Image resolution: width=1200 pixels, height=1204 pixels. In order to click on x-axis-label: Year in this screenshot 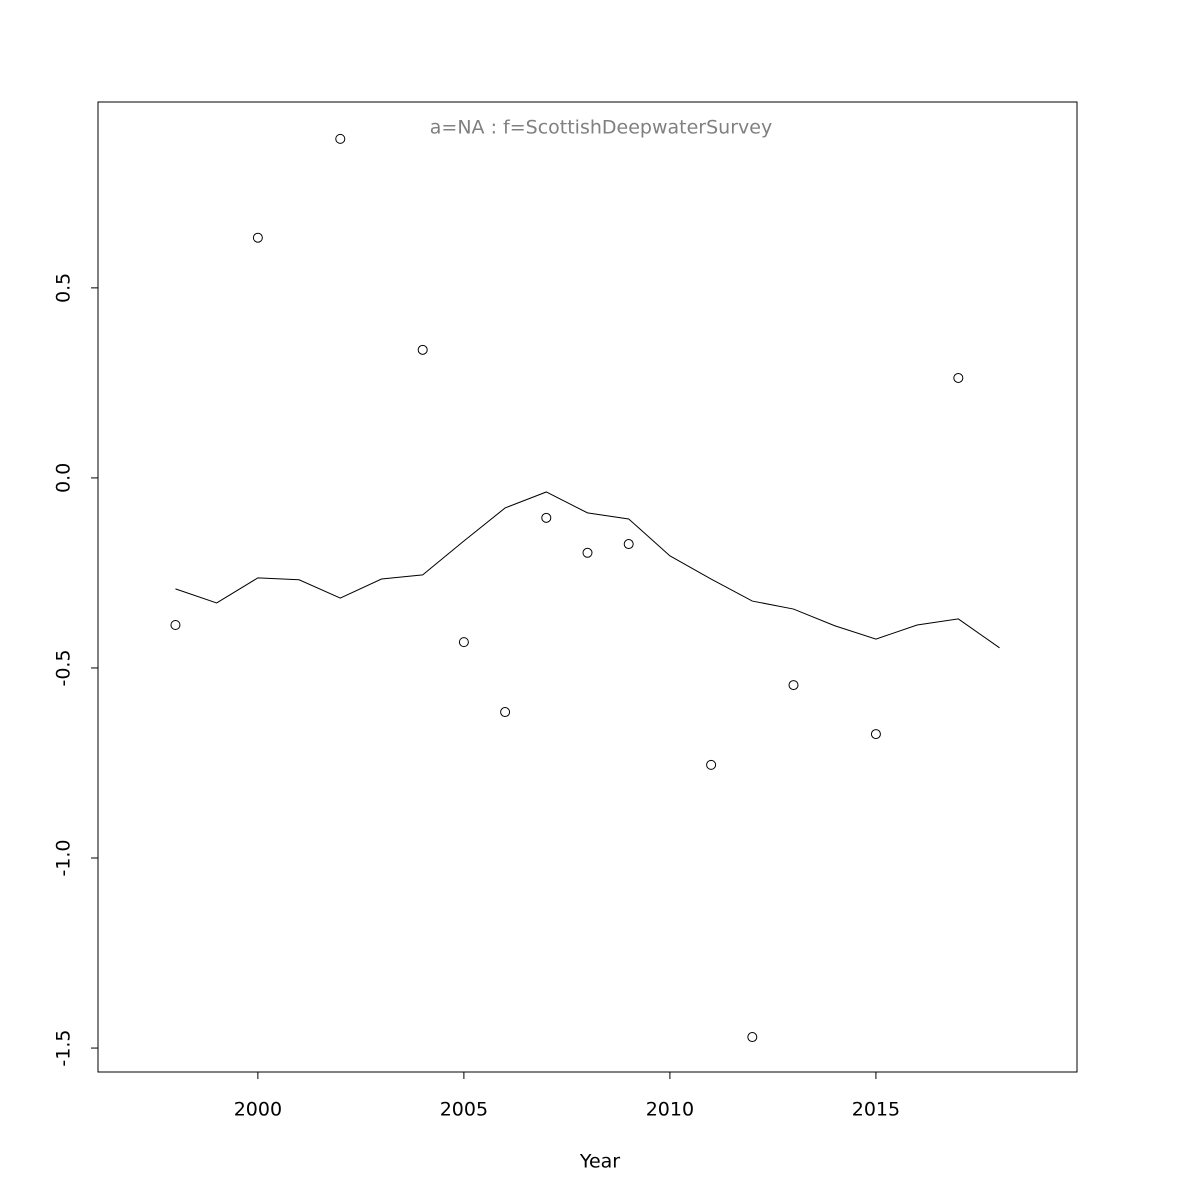, I will do `click(599, 1162)`.